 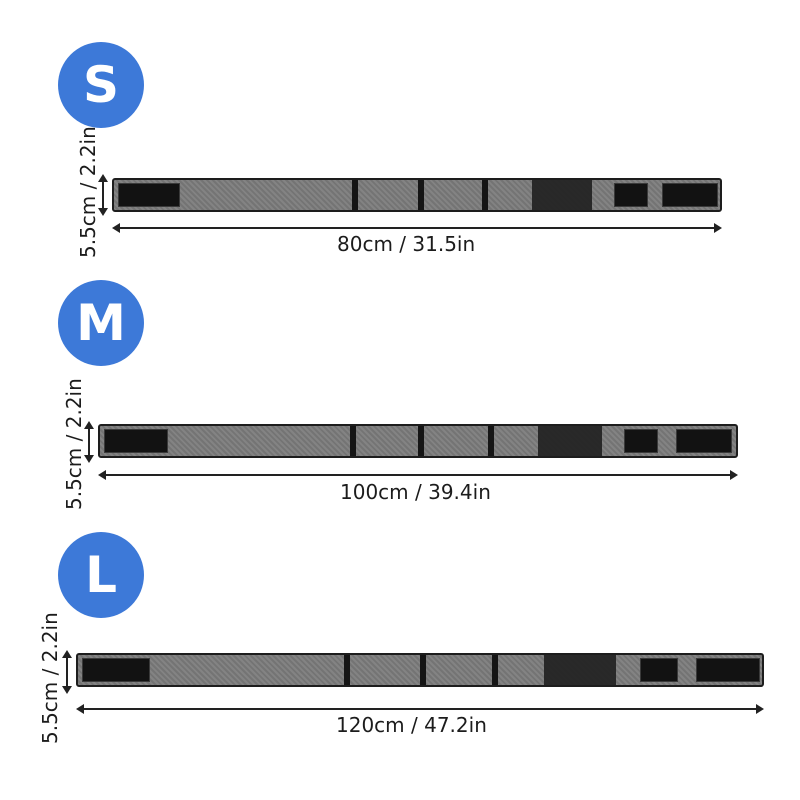 What do you see at coordinates (411, 725) in the screenshot?
I see `size-l-length-label: 120cm / 47.2in` at bounding box center [411, 725].